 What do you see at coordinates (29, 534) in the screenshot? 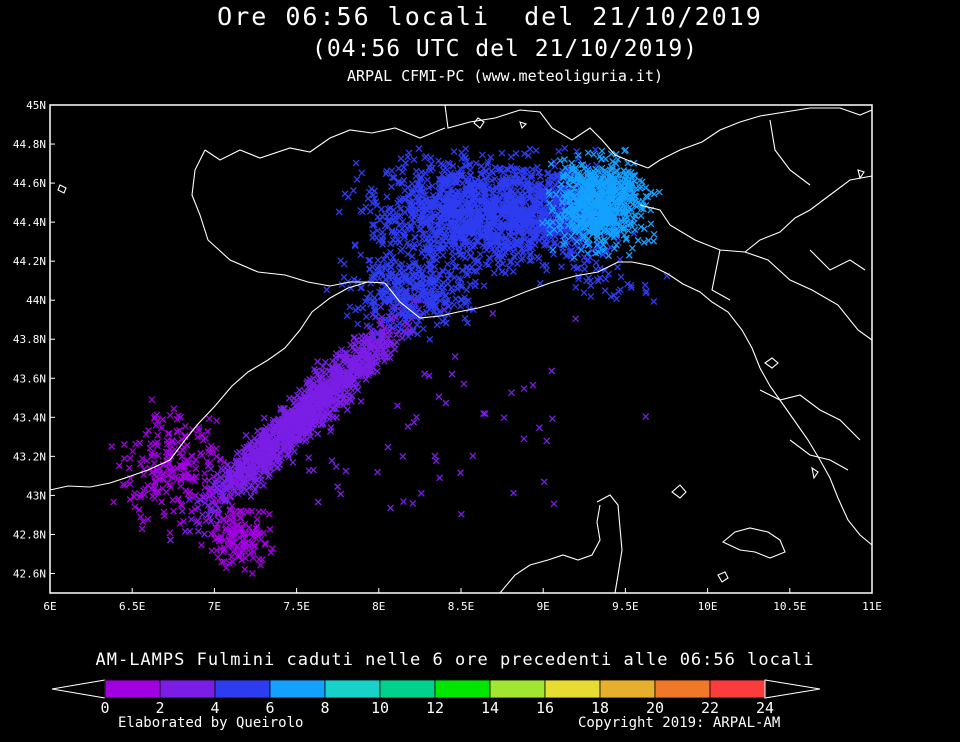
I see `lat-tick-label: 42.8N` at bounding box center [29, 534].